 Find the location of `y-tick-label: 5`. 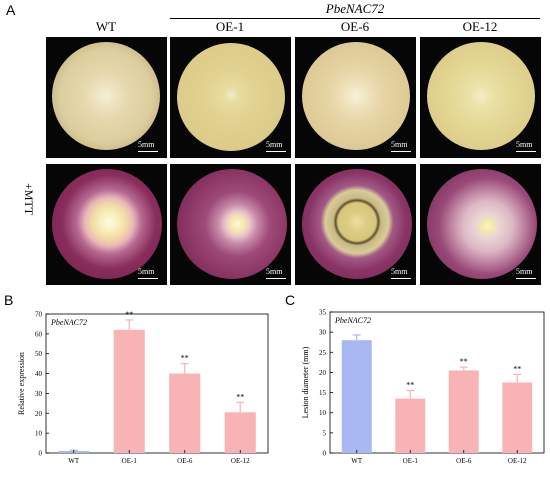

y-tick-label: 5 is located at coordinates (325, 433).